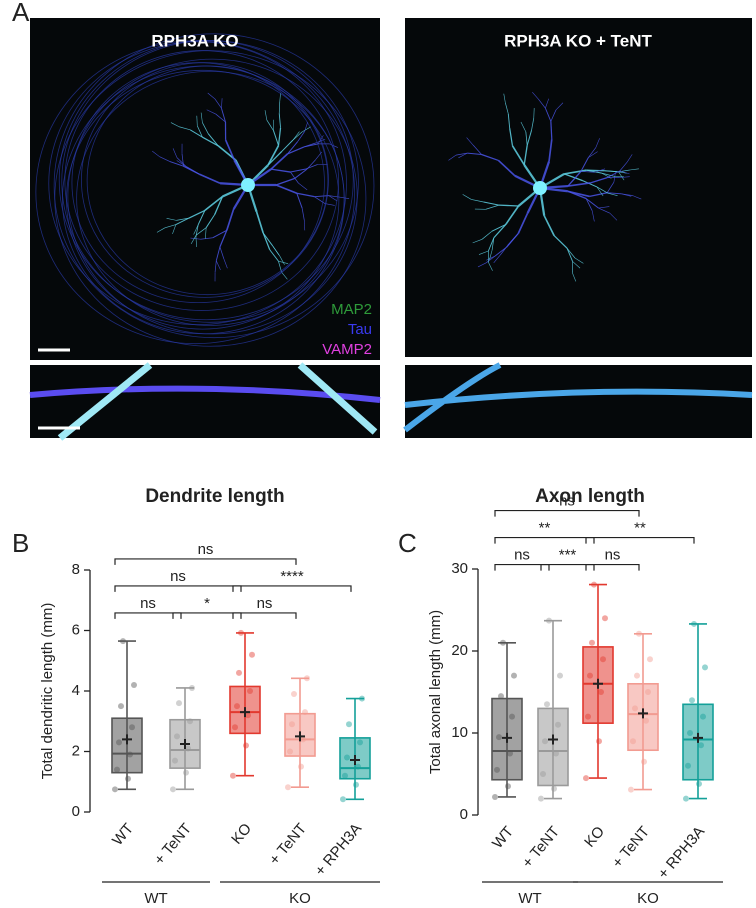 The height and width of the screenshot is (908, 756). What do you see at coordinates (76, 690) in the screenshot?
I see `y-tick-label: 4` at bounding box center [76, 690].